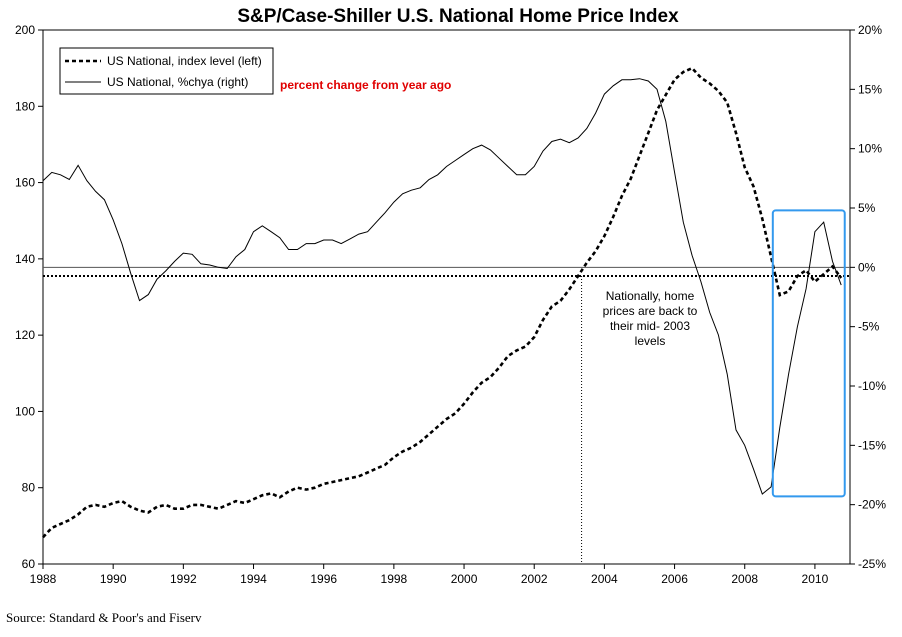 The image size is (902, 637). Describe the element at coordinates (674, 579) in the screenshot. I see `x-tick-label: 2006` at that location.